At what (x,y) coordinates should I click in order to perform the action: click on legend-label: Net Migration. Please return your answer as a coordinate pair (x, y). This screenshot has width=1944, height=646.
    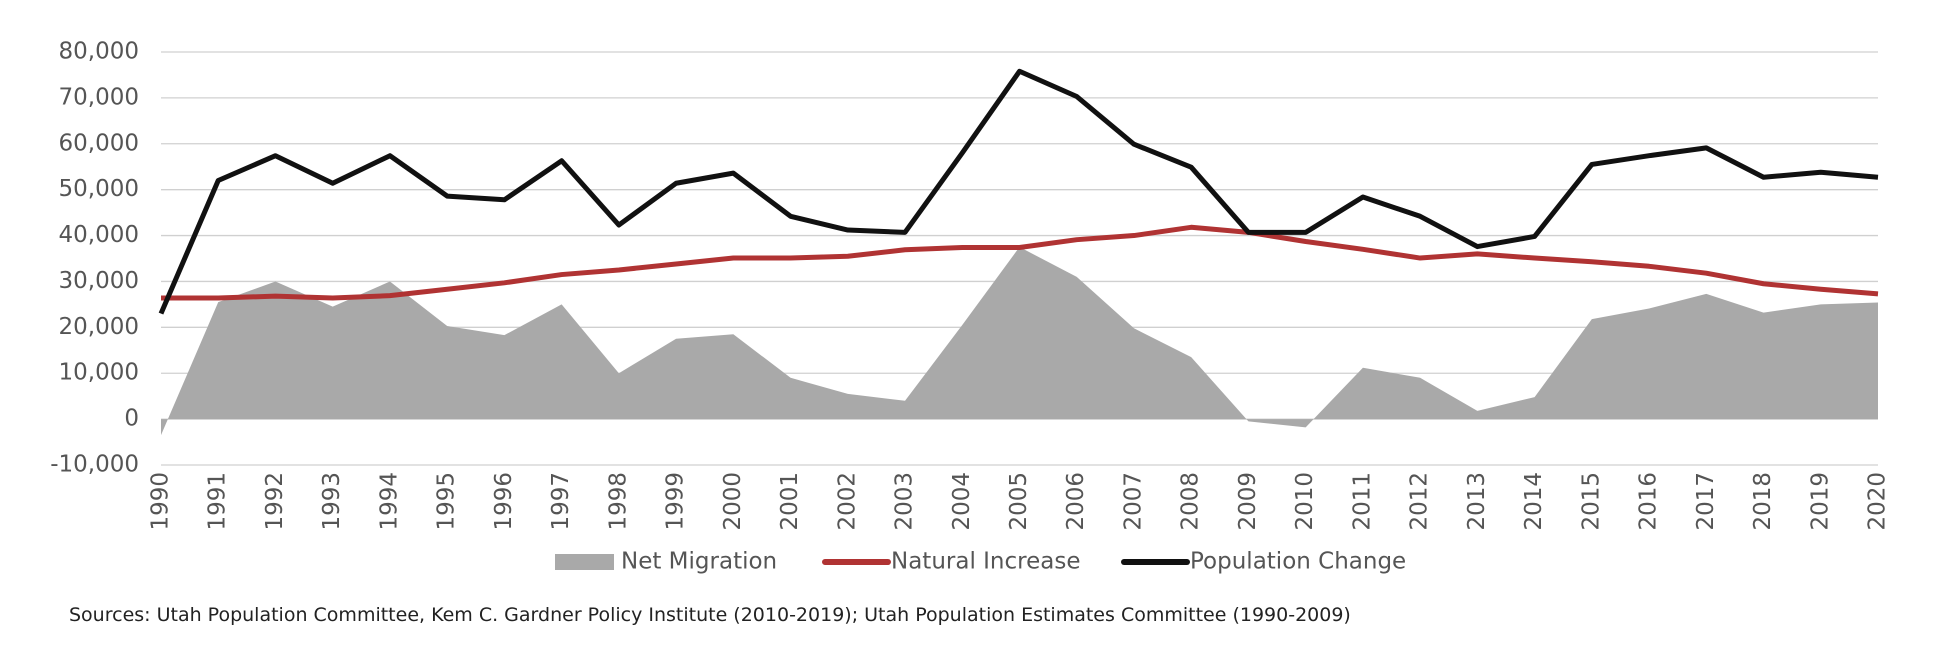
    Looking at the image, I should click on (699, 562).